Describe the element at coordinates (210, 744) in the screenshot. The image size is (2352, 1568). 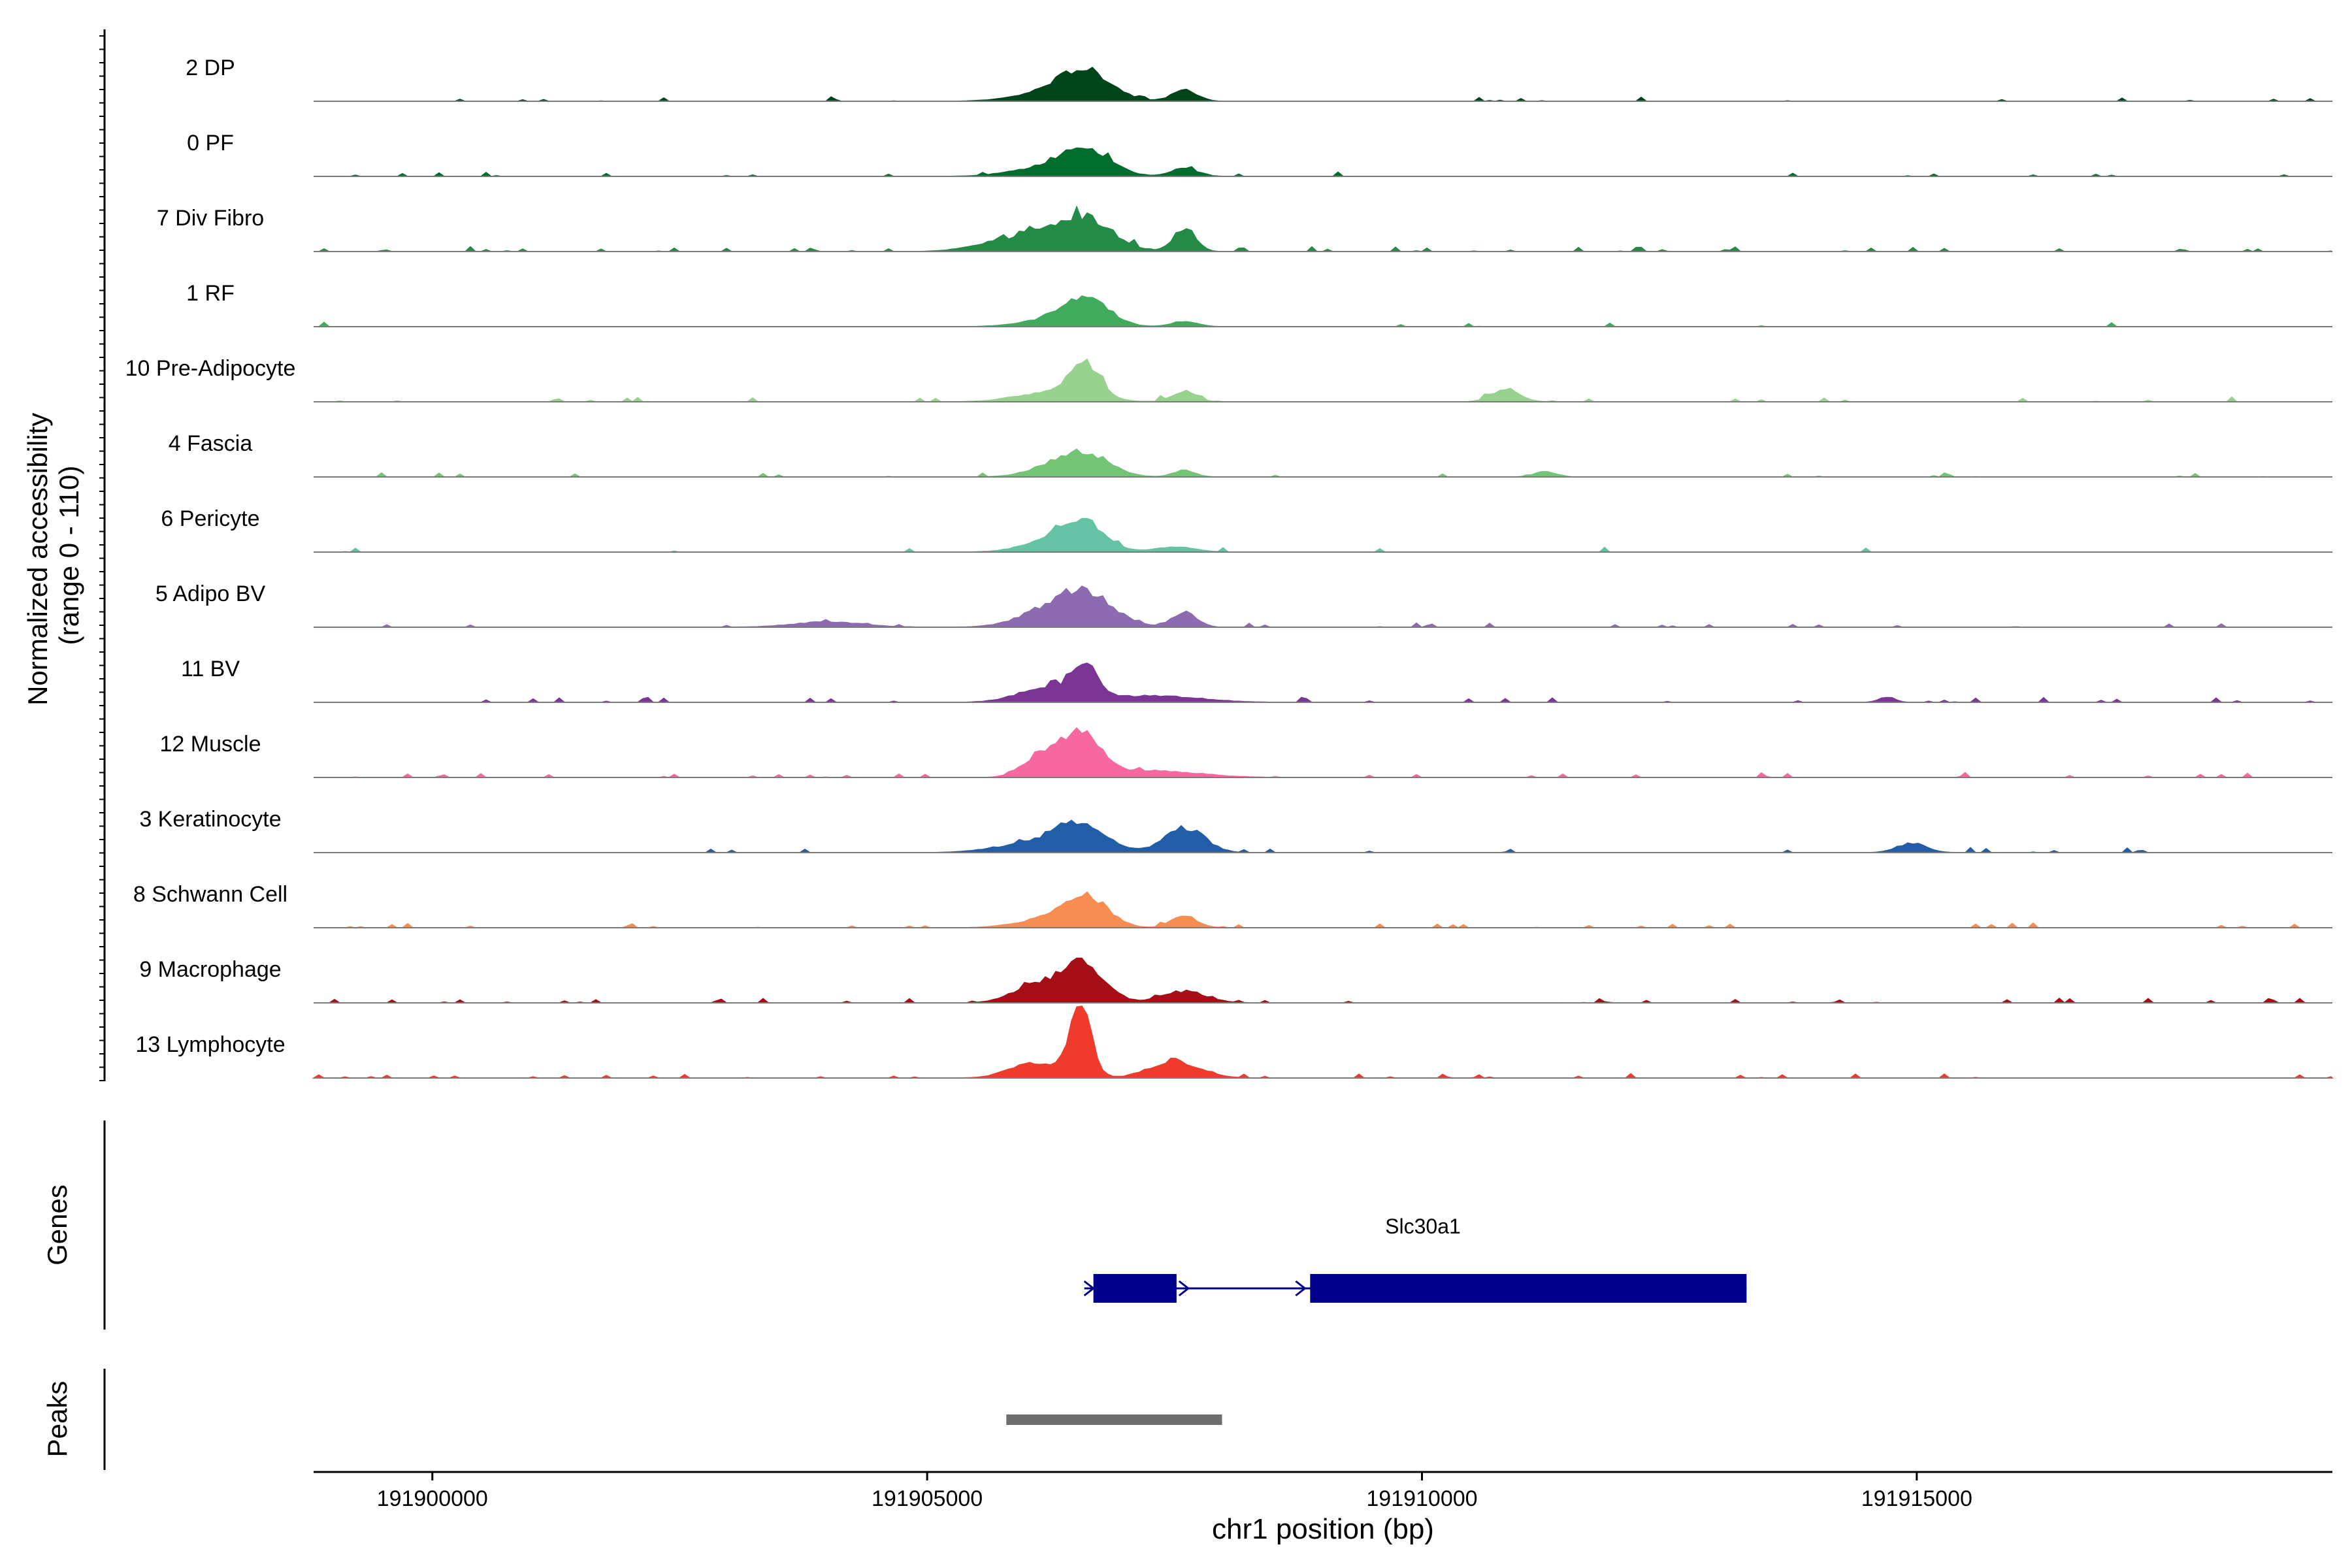
I see `track-label: 12 Muscle` at that location.